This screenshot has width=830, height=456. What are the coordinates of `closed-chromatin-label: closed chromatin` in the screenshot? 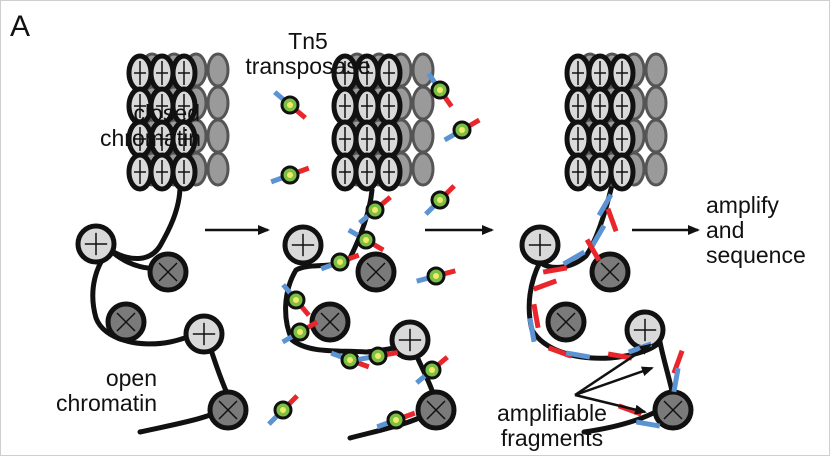 It's located at (150, 125).